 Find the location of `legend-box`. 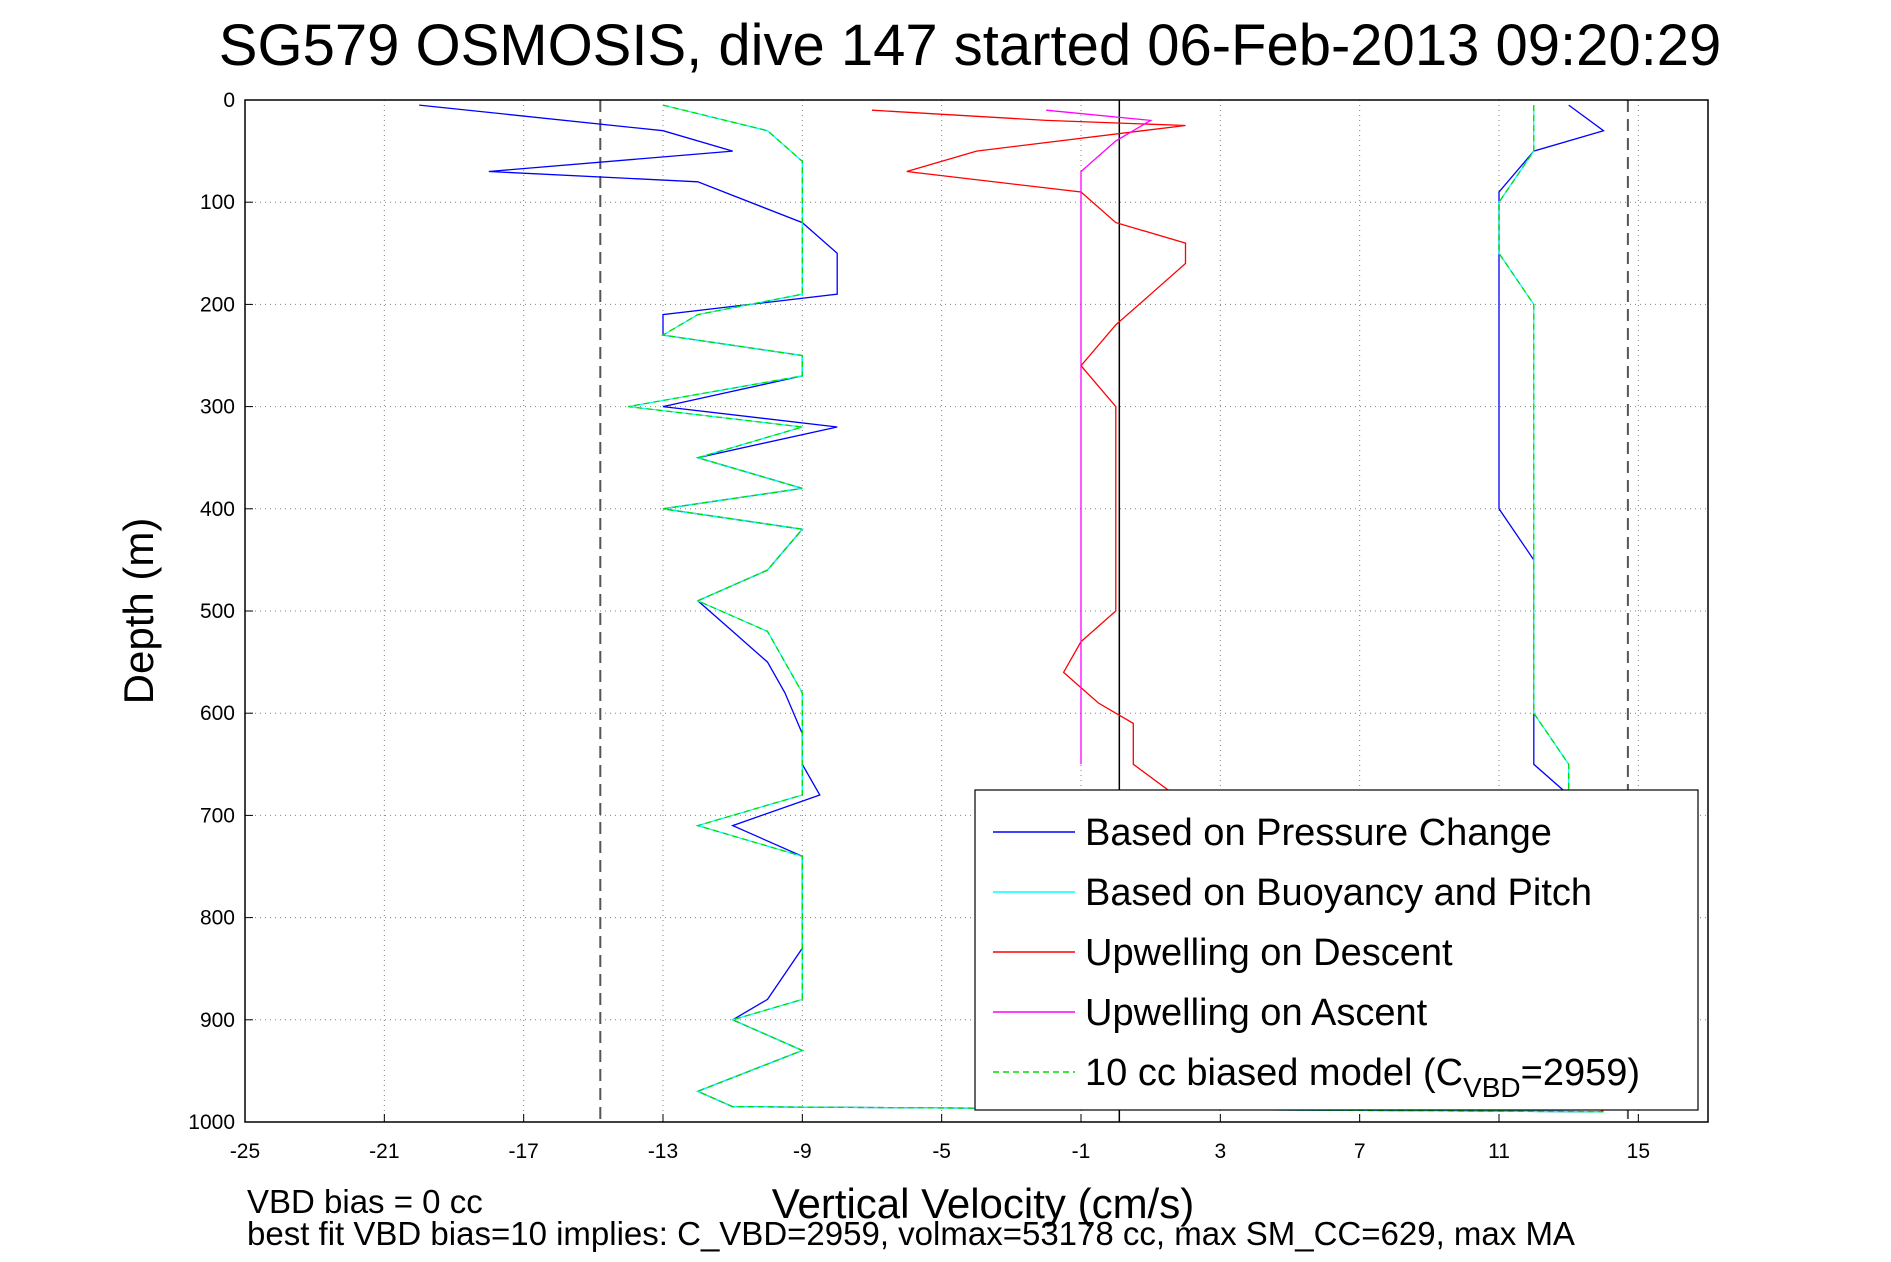

legend-box is located at coordinates (1336, 950).